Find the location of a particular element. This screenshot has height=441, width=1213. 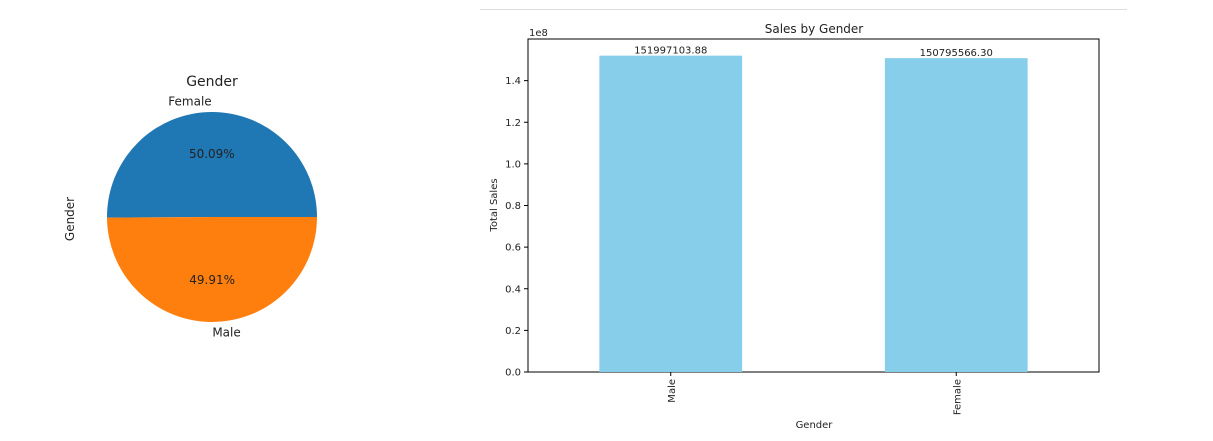

bar-data-label-female: 150795566.30 is located at coordinates (956, 53).